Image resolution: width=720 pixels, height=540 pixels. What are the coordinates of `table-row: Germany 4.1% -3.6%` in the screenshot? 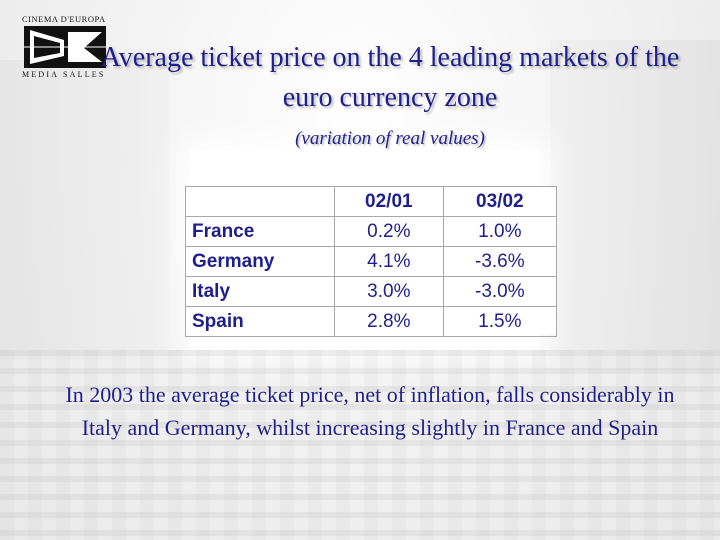 It's located at (371, 261).